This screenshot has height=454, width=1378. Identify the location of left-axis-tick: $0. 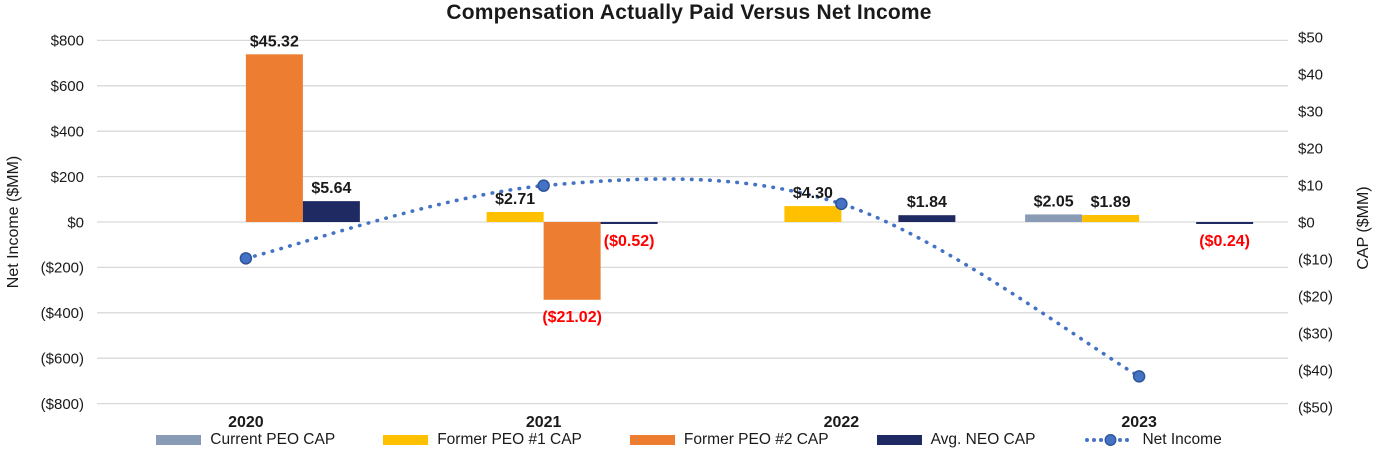
(75, 222).